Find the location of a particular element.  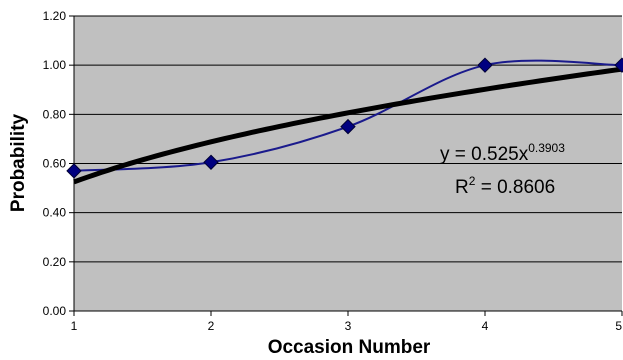

x-ticks: 1 2 3 4 5 is located at coordinates (347, 322).